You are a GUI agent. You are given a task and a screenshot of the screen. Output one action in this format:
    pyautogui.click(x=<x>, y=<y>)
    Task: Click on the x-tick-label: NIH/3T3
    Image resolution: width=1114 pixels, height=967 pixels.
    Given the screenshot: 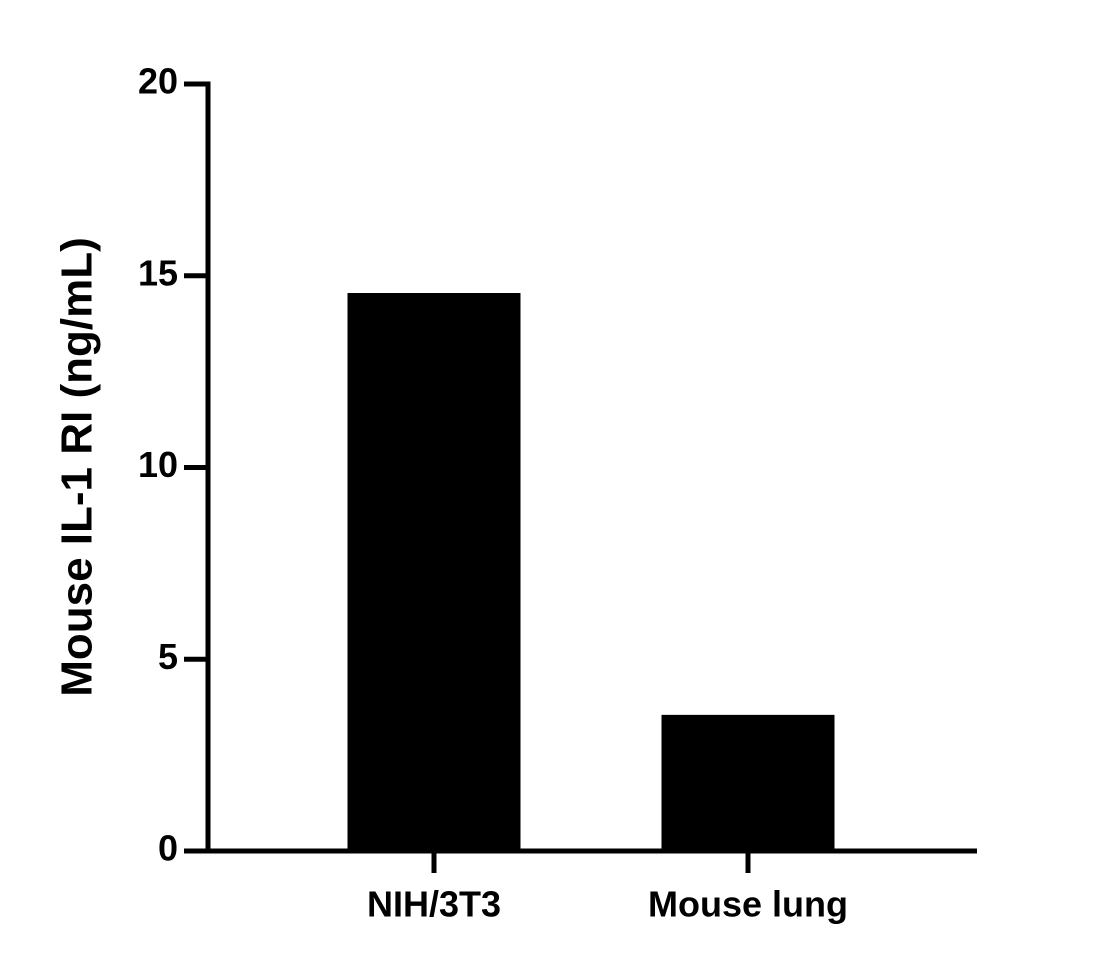 What is the action you would take?
    pyautogui.click(x=434, y=904)
    